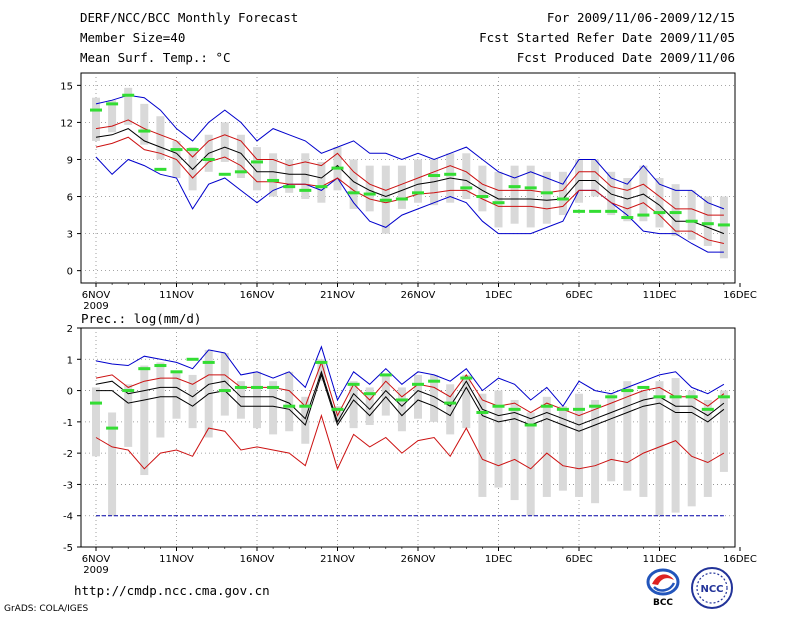 This screenshot has height=618, width=800. Describe the element at coordinates (410, 398) in the screenshot. I see `panel2-series-ensemble-mean` at that location.